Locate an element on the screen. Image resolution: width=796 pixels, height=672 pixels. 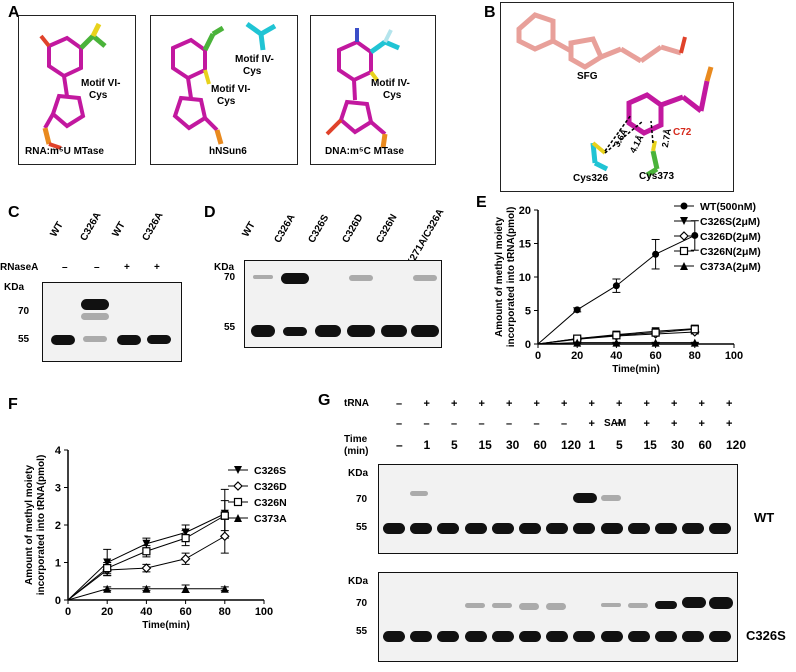
x-tick-label: 40 is located at coordinates (146, 612).